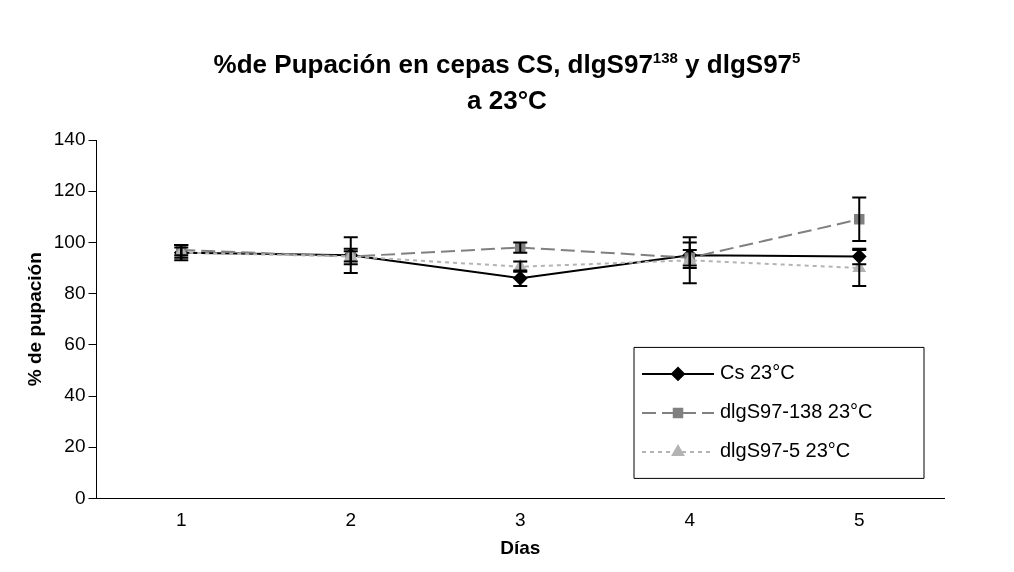  What do you see at coordinates (785, 450) in the screenshot?
I see `legend-label: dlgS97-5 23°C` at bounding box center [785, 450].